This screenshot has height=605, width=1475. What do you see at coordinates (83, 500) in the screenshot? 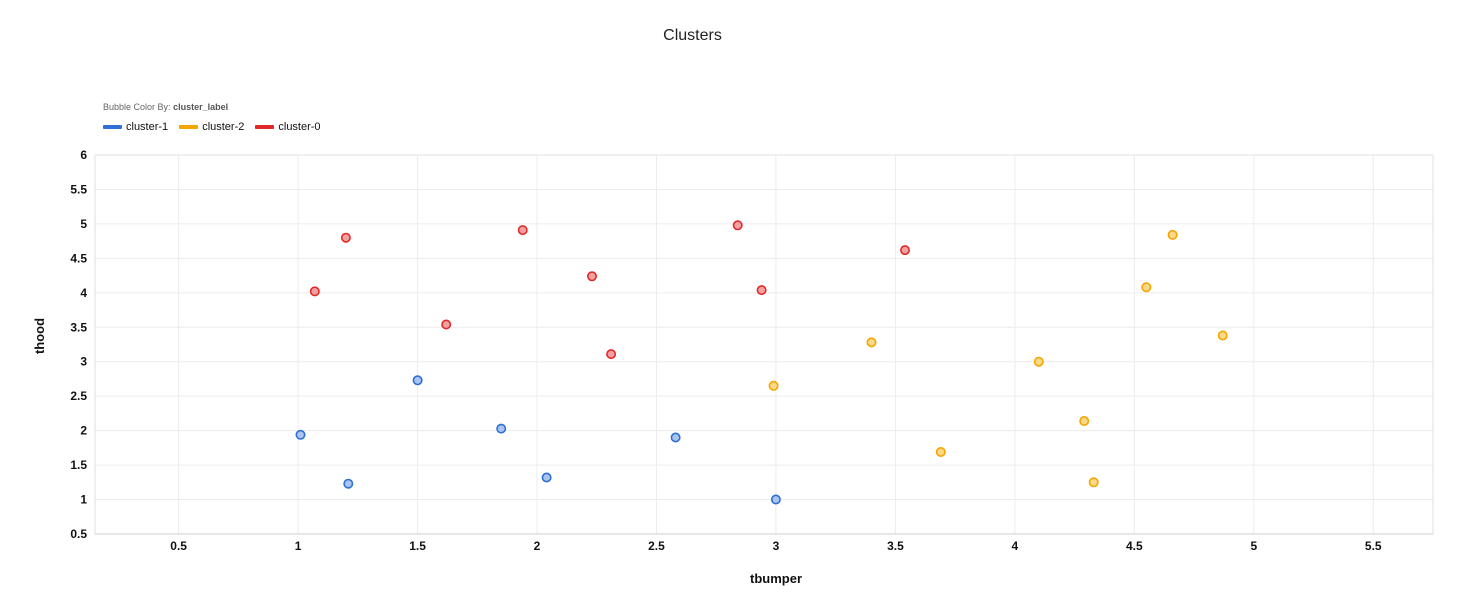
I see `y-tick-label: 1` at bounding box center [83, 500].